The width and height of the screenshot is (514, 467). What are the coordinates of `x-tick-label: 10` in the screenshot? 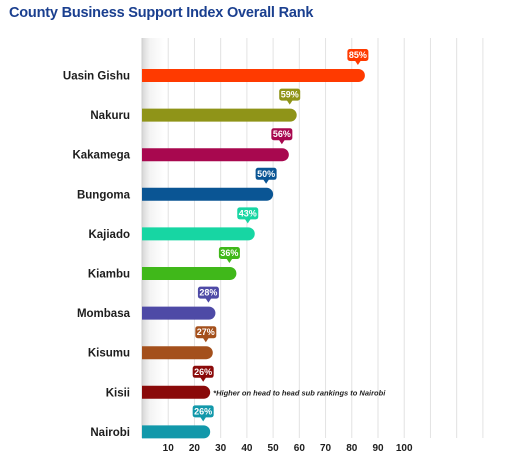 It's located at (169, 448).